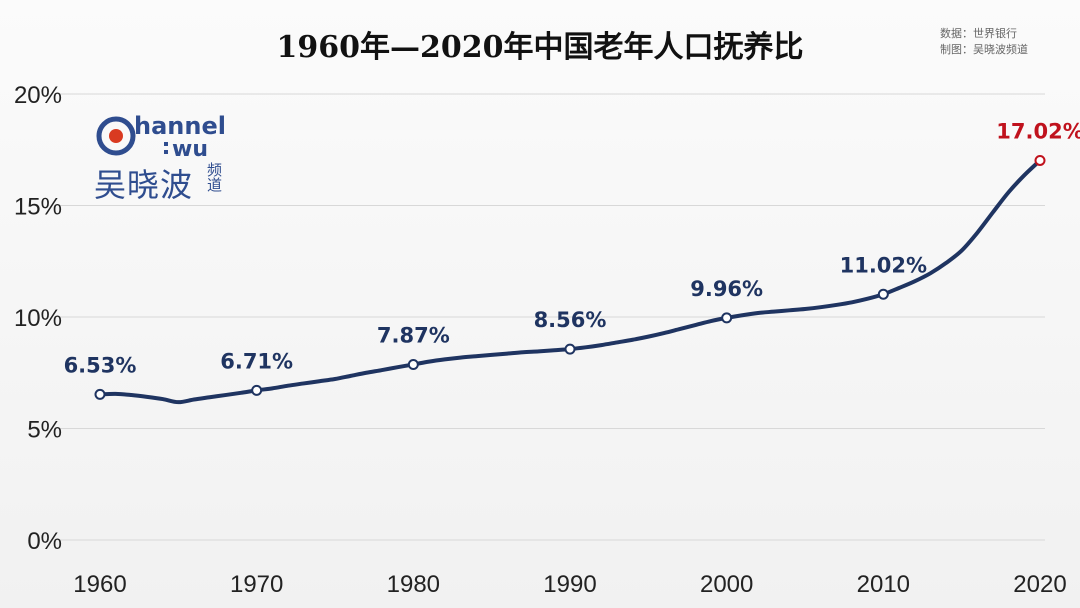 The image size is (1080, 608). What do you see at coordinates (883, 584) in the screenshot?
I see `x-tick-label: 2010` at bounding box center [883, 584].